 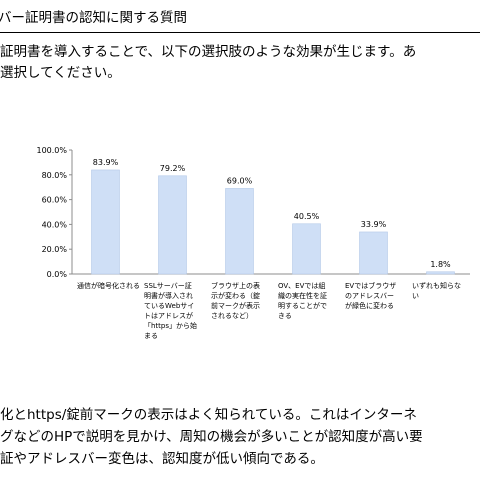 What do you see at coordinates (106, 162) in the screenshot?
I see `bar-value-label: 83.9%` at bounding box center [106, 162].